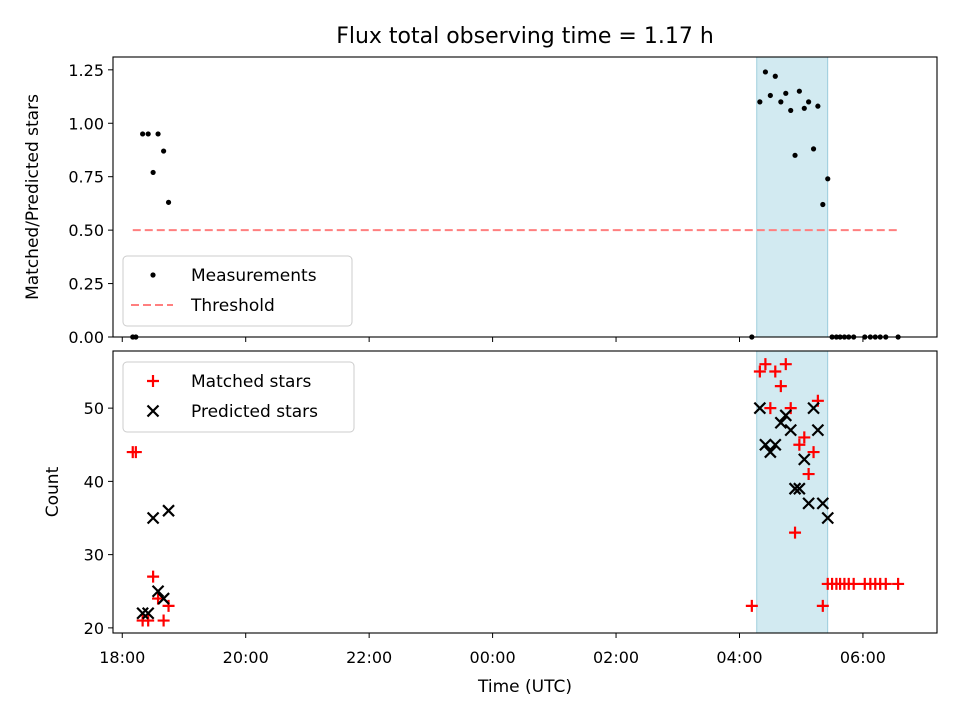 This screenshot has width=960, height=720. What do you see at coordinates (254, 412) in the screenshot?
I see `legend-label: Predicted stars` at bounding box center [254, 412].